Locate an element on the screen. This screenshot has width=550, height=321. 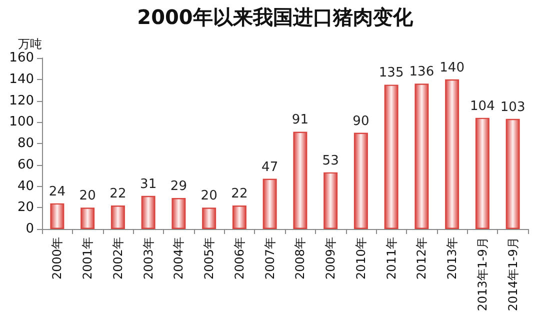
x-tick-label: 2007年 is located at coordinates (269, 258).